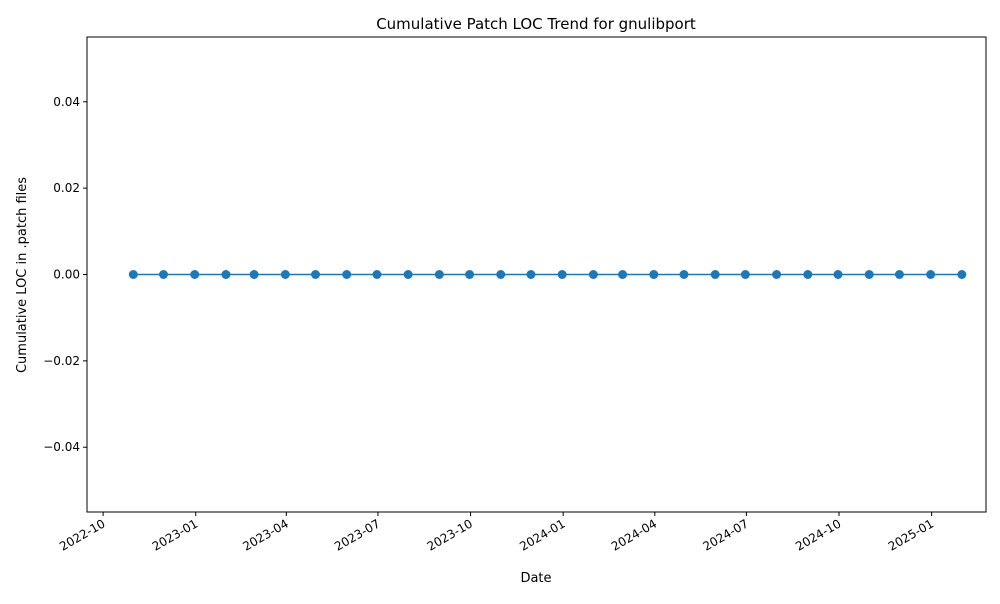  Describe the element at coordinates (634, 534) in the screenshot. I see `x-tick-label: 2024-04` at that location.